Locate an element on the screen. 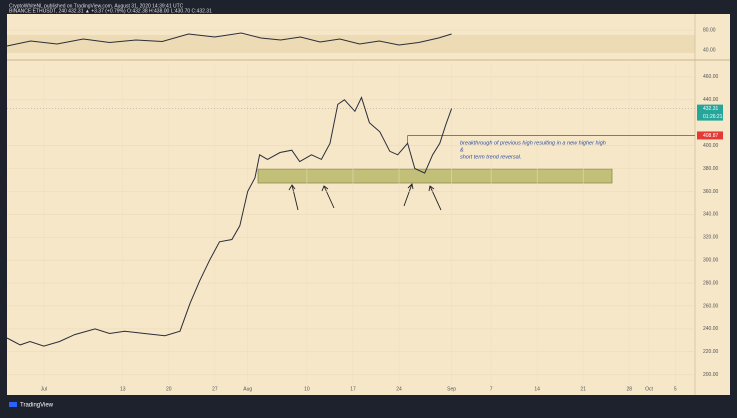 The height and width of the screenshot is (418, 737). y-tick-label: 460.00 is located at coordinates (711, 77).